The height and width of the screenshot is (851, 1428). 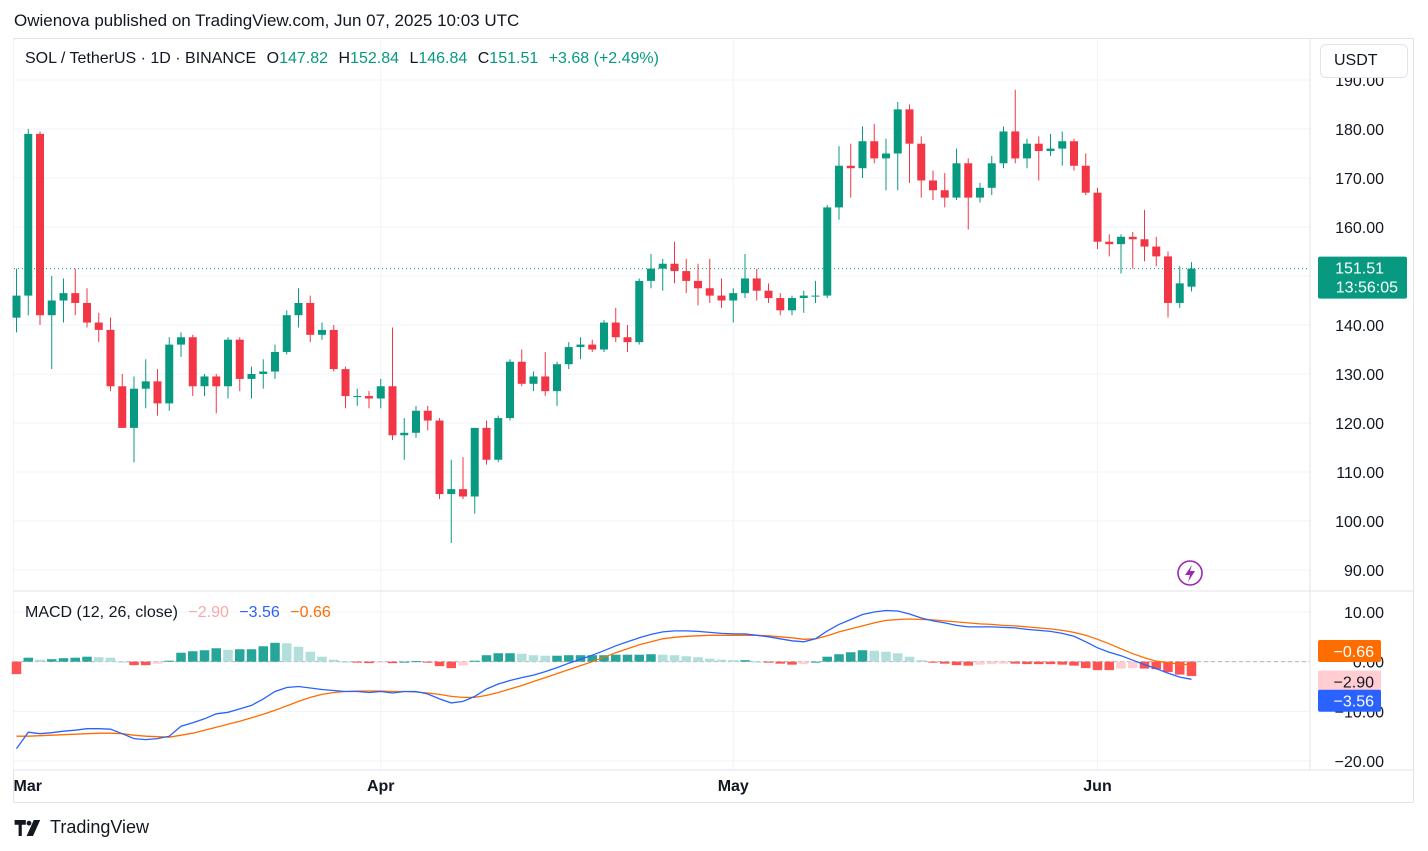 I want to click on macd-histogram-badge, so click(x=1349, y=681).